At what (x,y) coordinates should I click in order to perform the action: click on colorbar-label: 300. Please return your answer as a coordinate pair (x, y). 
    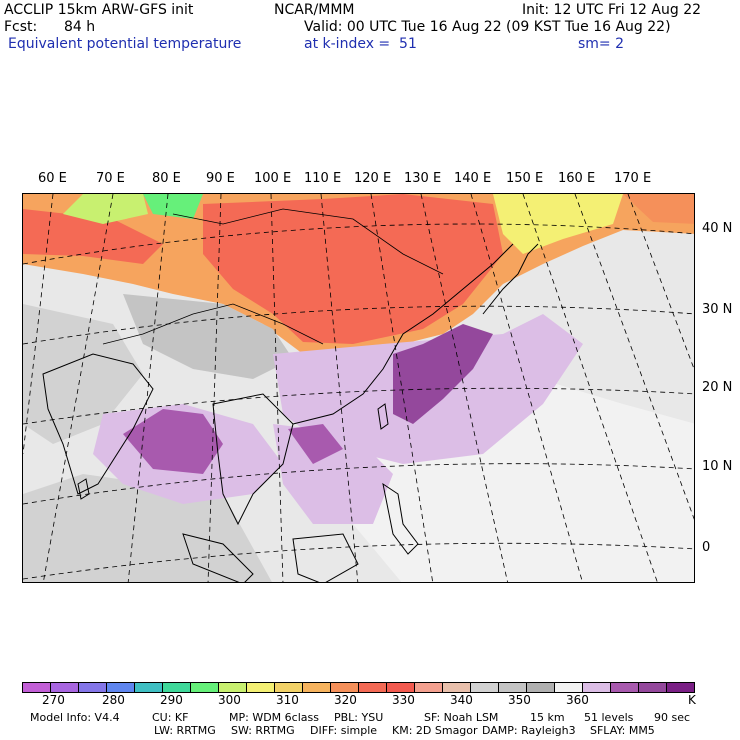
    Looking at the image, I should click on (229, 700).